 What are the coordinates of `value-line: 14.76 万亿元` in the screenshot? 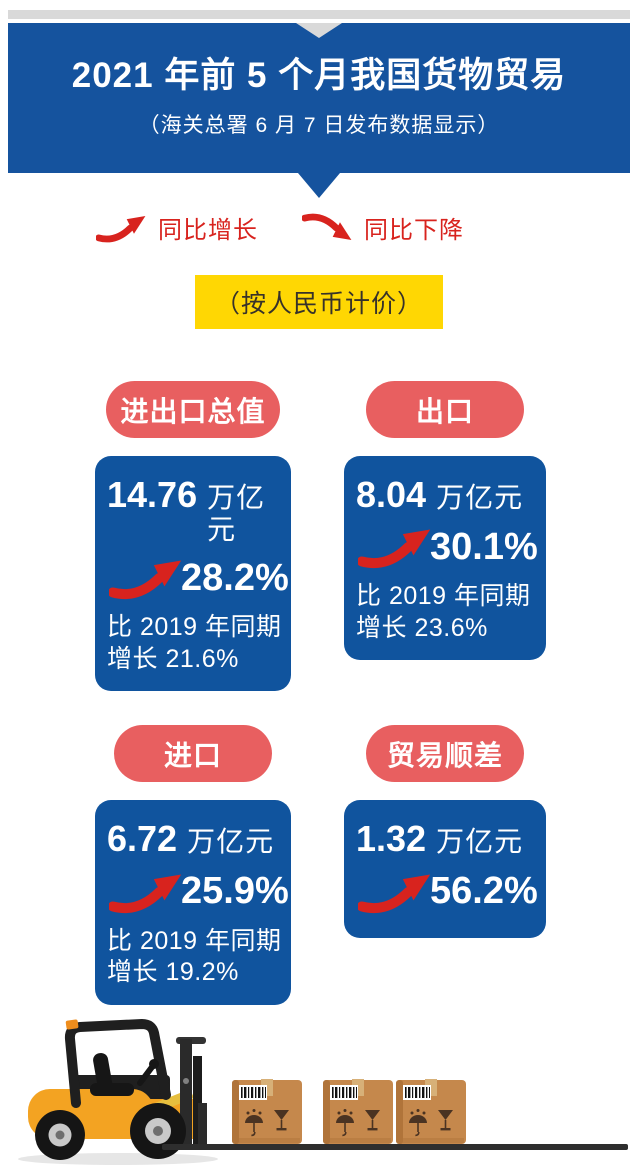 It's located at (195, 510).